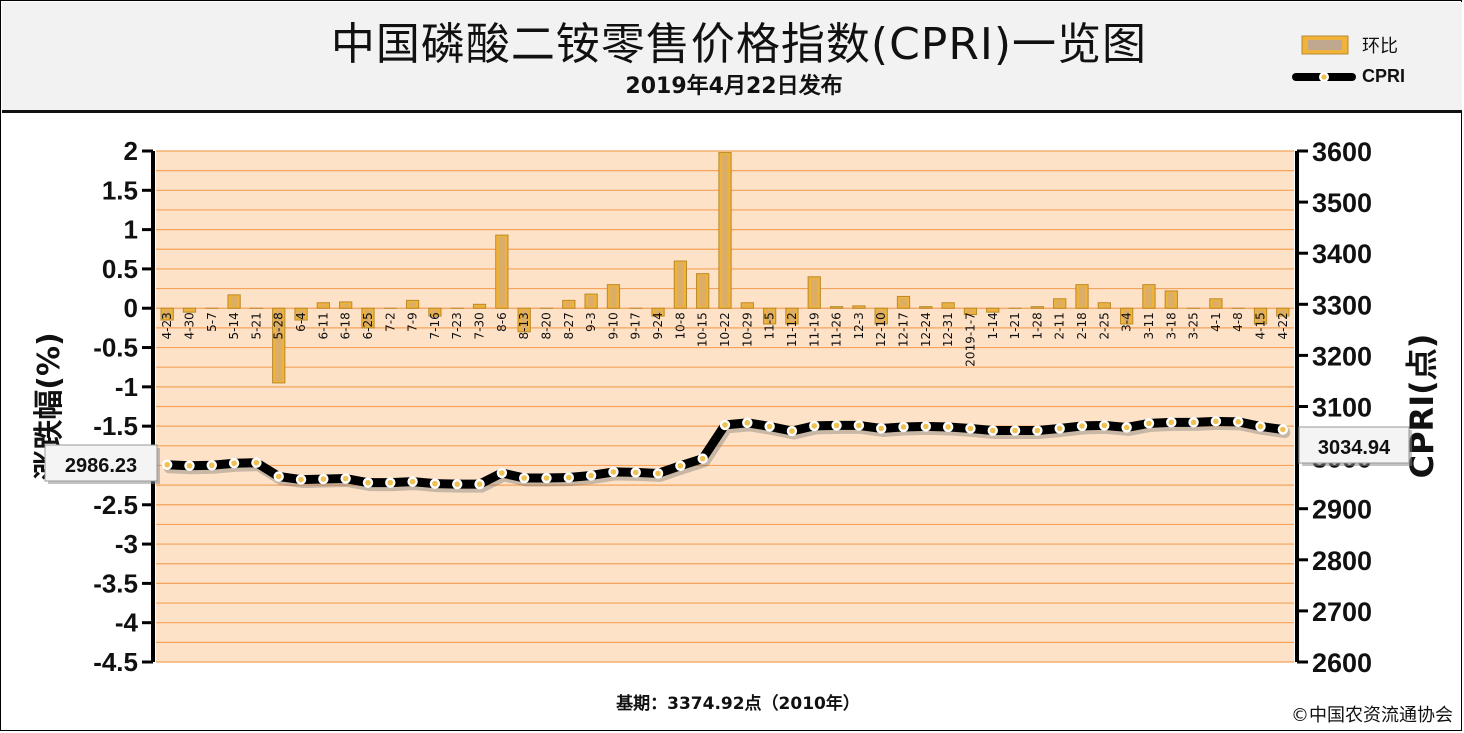  What do you see at coordinates (502, 322) in the screenshot?
I see `x-tick-label: 8-6` at bounding box center [502, 322].